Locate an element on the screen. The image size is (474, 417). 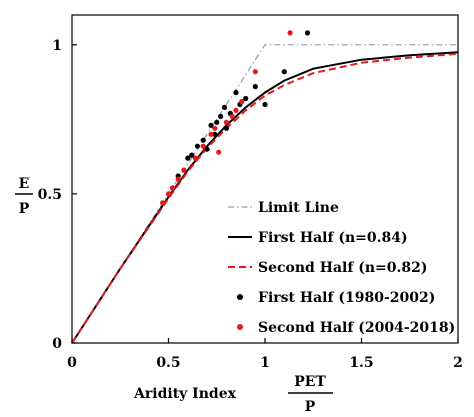
x-axis-label: Aridity Index is located at coordinates (185, 394).